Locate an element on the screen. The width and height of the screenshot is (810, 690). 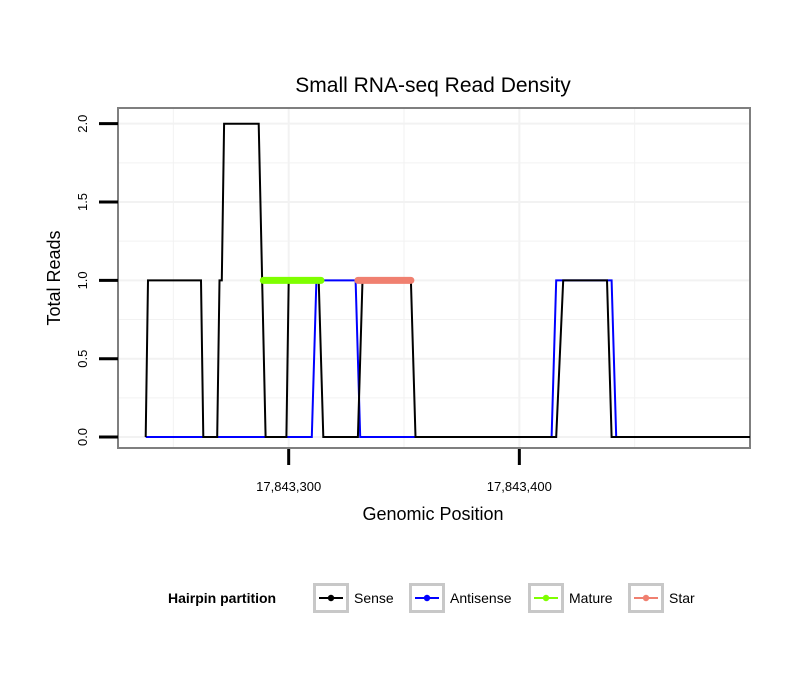
y-axis-title: Total Reads is located at coordinates (54, 277).